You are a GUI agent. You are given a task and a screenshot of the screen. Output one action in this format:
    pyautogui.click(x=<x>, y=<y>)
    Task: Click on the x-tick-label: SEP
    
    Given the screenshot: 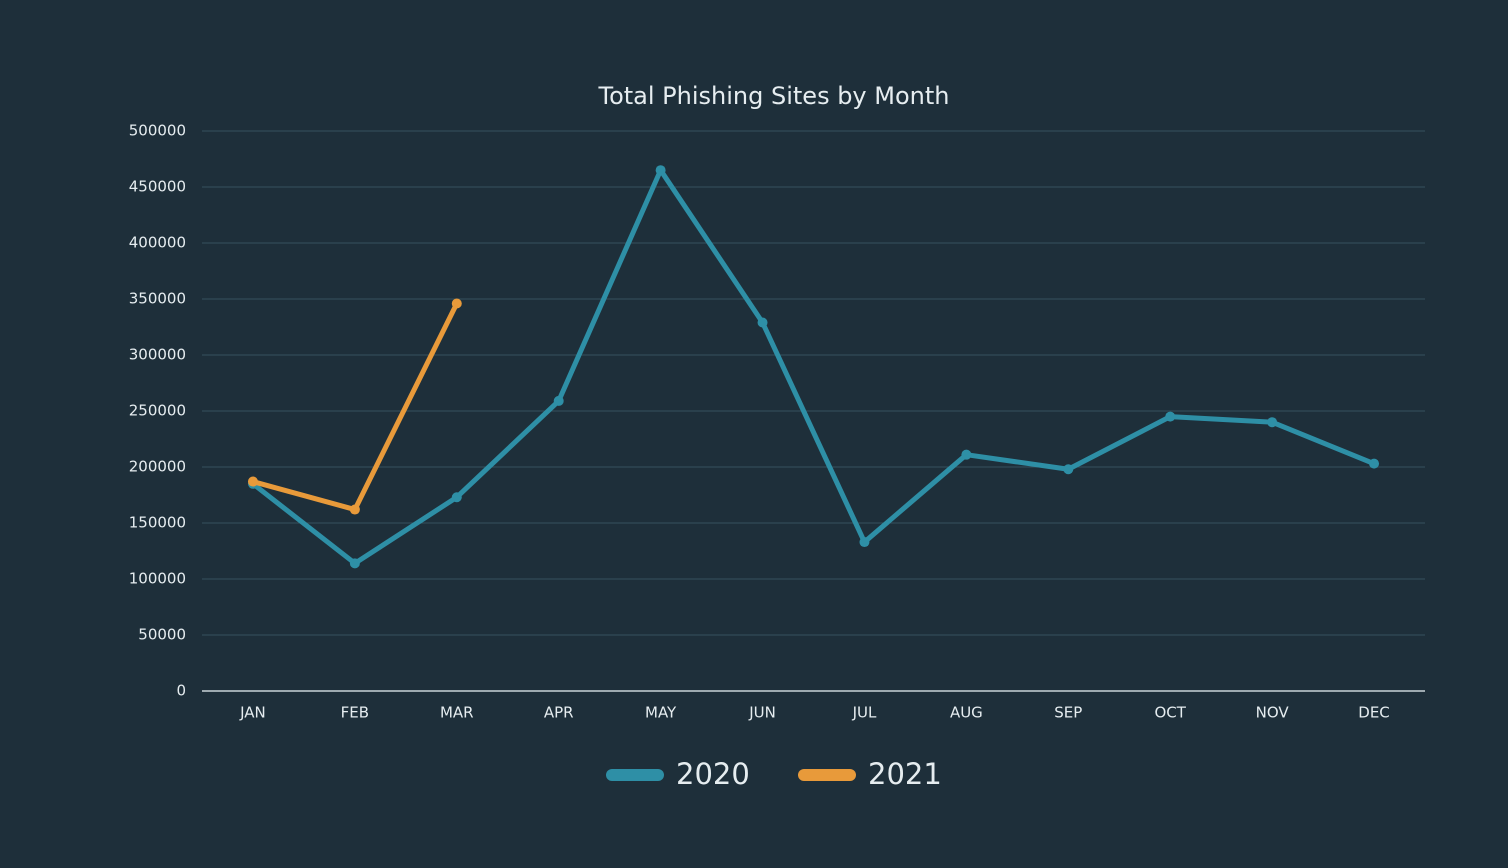 What is the action you would take?
    pyautogui.click(x=1068, y=713)
    